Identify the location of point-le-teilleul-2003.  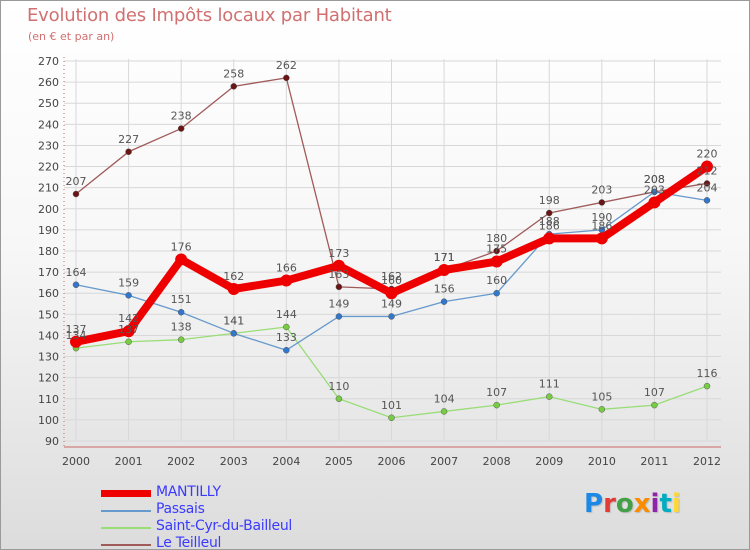
(233, 86).